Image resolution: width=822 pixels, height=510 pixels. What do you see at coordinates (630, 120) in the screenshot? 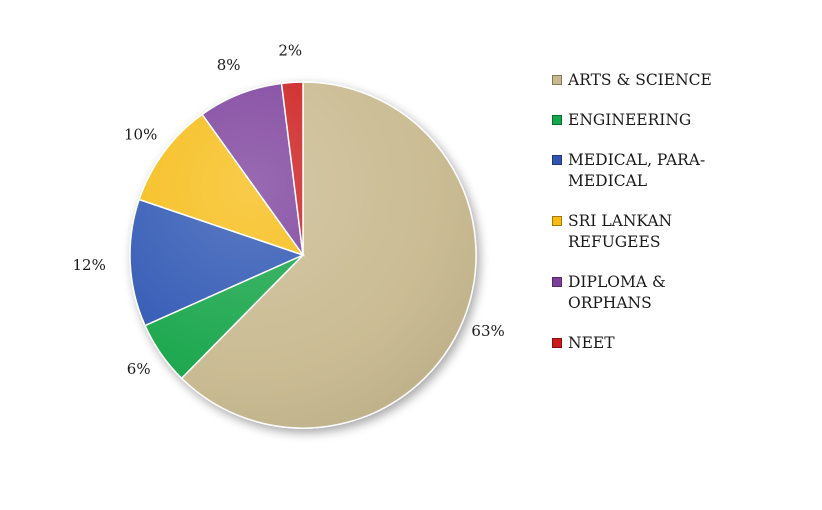
I see `legend-label: ENGINEERING` at bounding box center [630, 120].